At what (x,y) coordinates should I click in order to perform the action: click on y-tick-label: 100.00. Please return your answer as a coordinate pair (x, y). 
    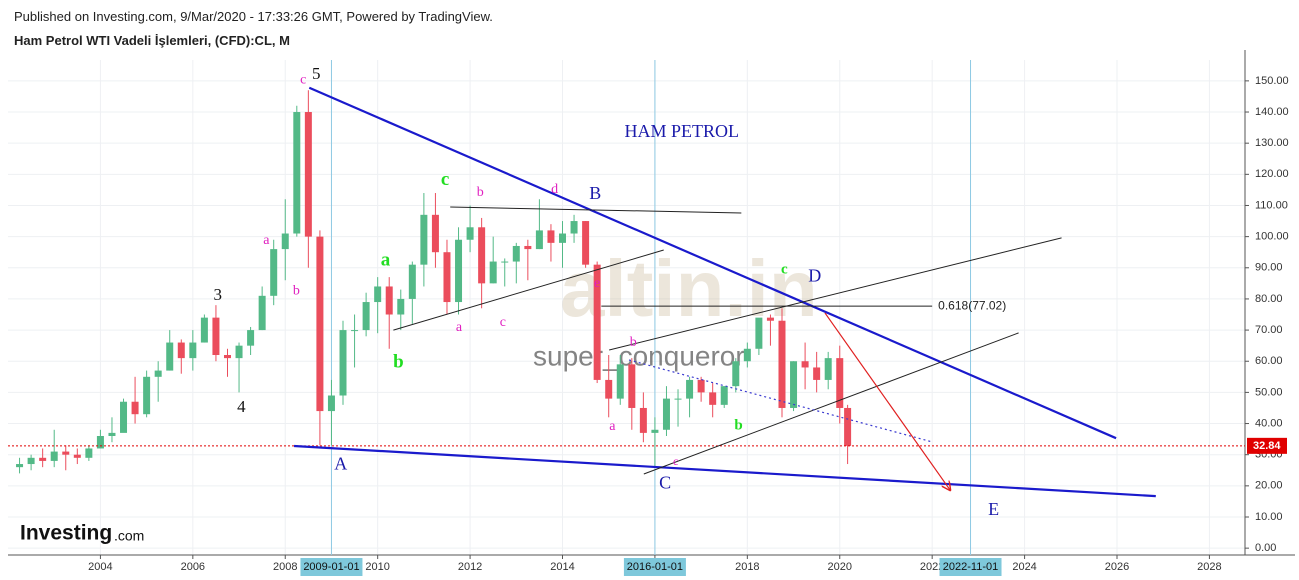
    Looking at the image, I should click on (1272, 237).